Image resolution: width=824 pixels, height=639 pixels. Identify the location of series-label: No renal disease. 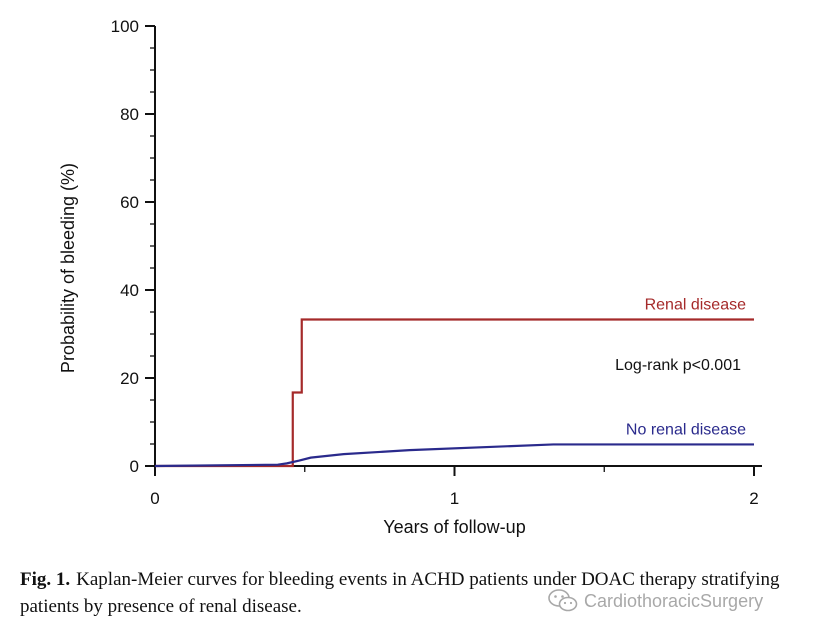
(686, 429).